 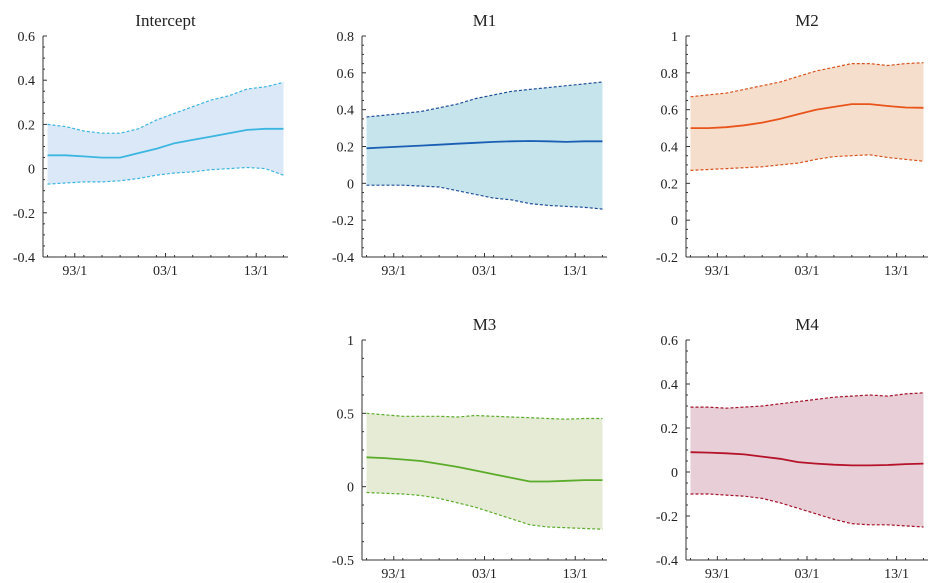 I want to click on panel-m3: -0.5 0 0.5 1 93/1 03/1 13/1 M3, so click(x=469, y=448).